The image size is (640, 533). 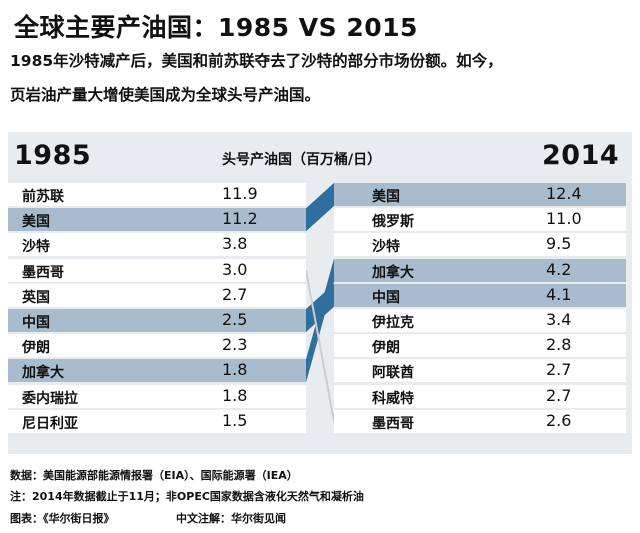 What do you see at coordinates (165, 95) in the screenshot?
I see `subtitle-line-2: 页岩油产量大增使美国成为全球头号产油国。` at bounding box center [165, 95].